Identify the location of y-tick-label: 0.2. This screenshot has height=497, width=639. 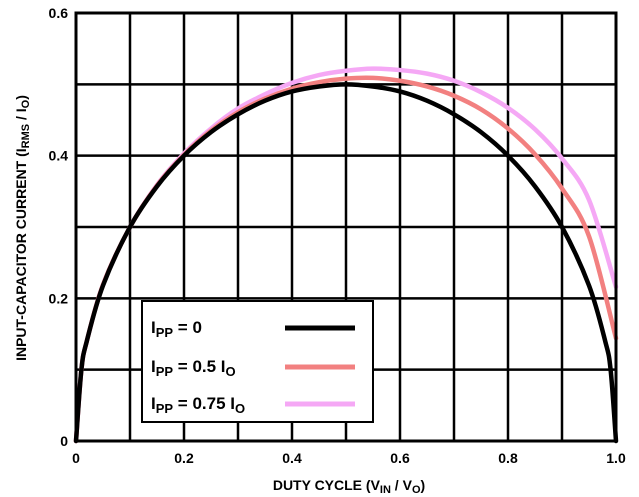
(59, 298).